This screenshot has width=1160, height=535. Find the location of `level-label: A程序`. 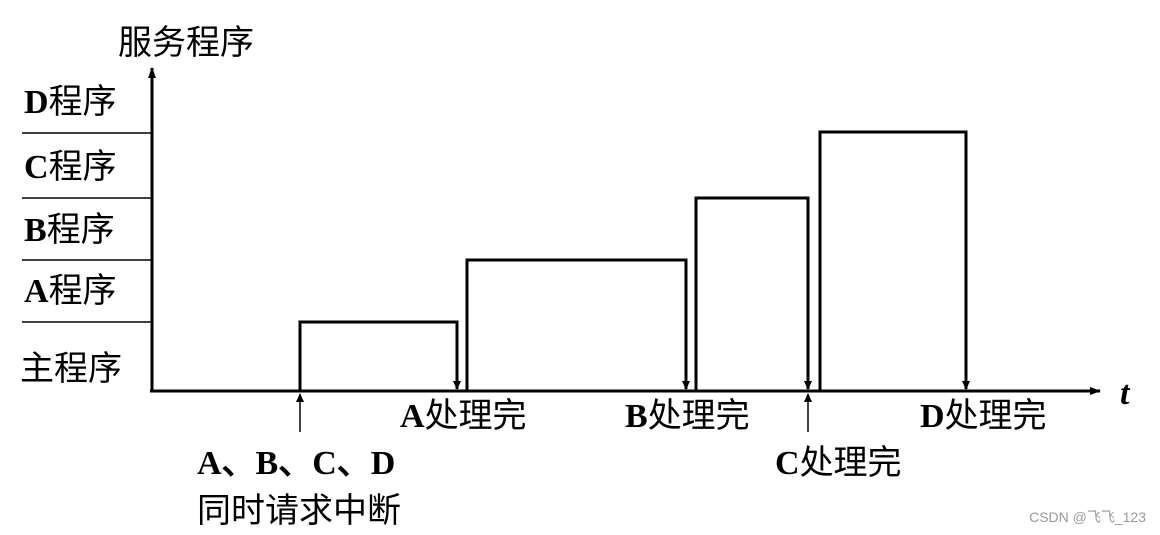

level-label: A程序 is located at coordinates (70, 291).